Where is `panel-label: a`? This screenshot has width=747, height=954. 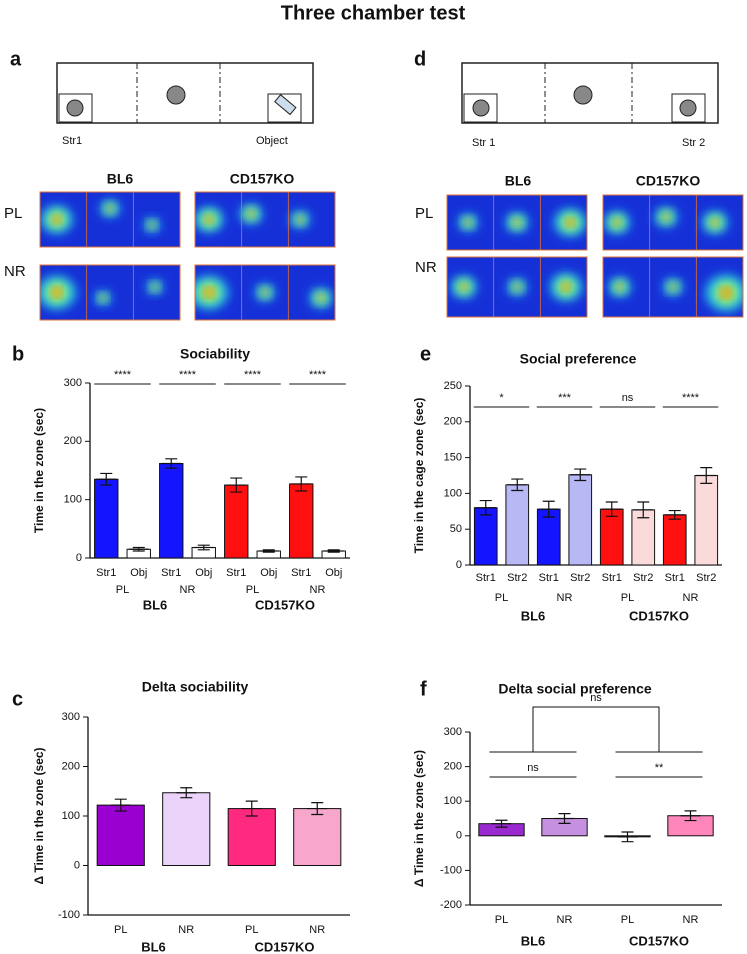
panel-label: a is located at coordinates (16, 59).